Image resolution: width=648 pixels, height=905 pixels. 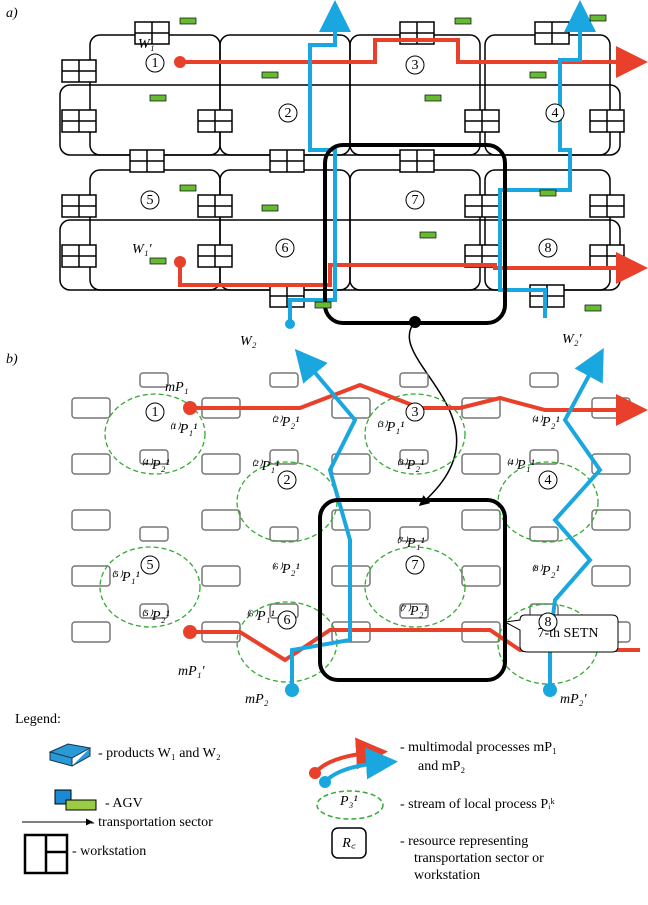 What do you see at coordinates (285, 422) in the screenshot?
I see `local-process-label: ⁽²⁾P₂¹` at bounding box center [285, 422].